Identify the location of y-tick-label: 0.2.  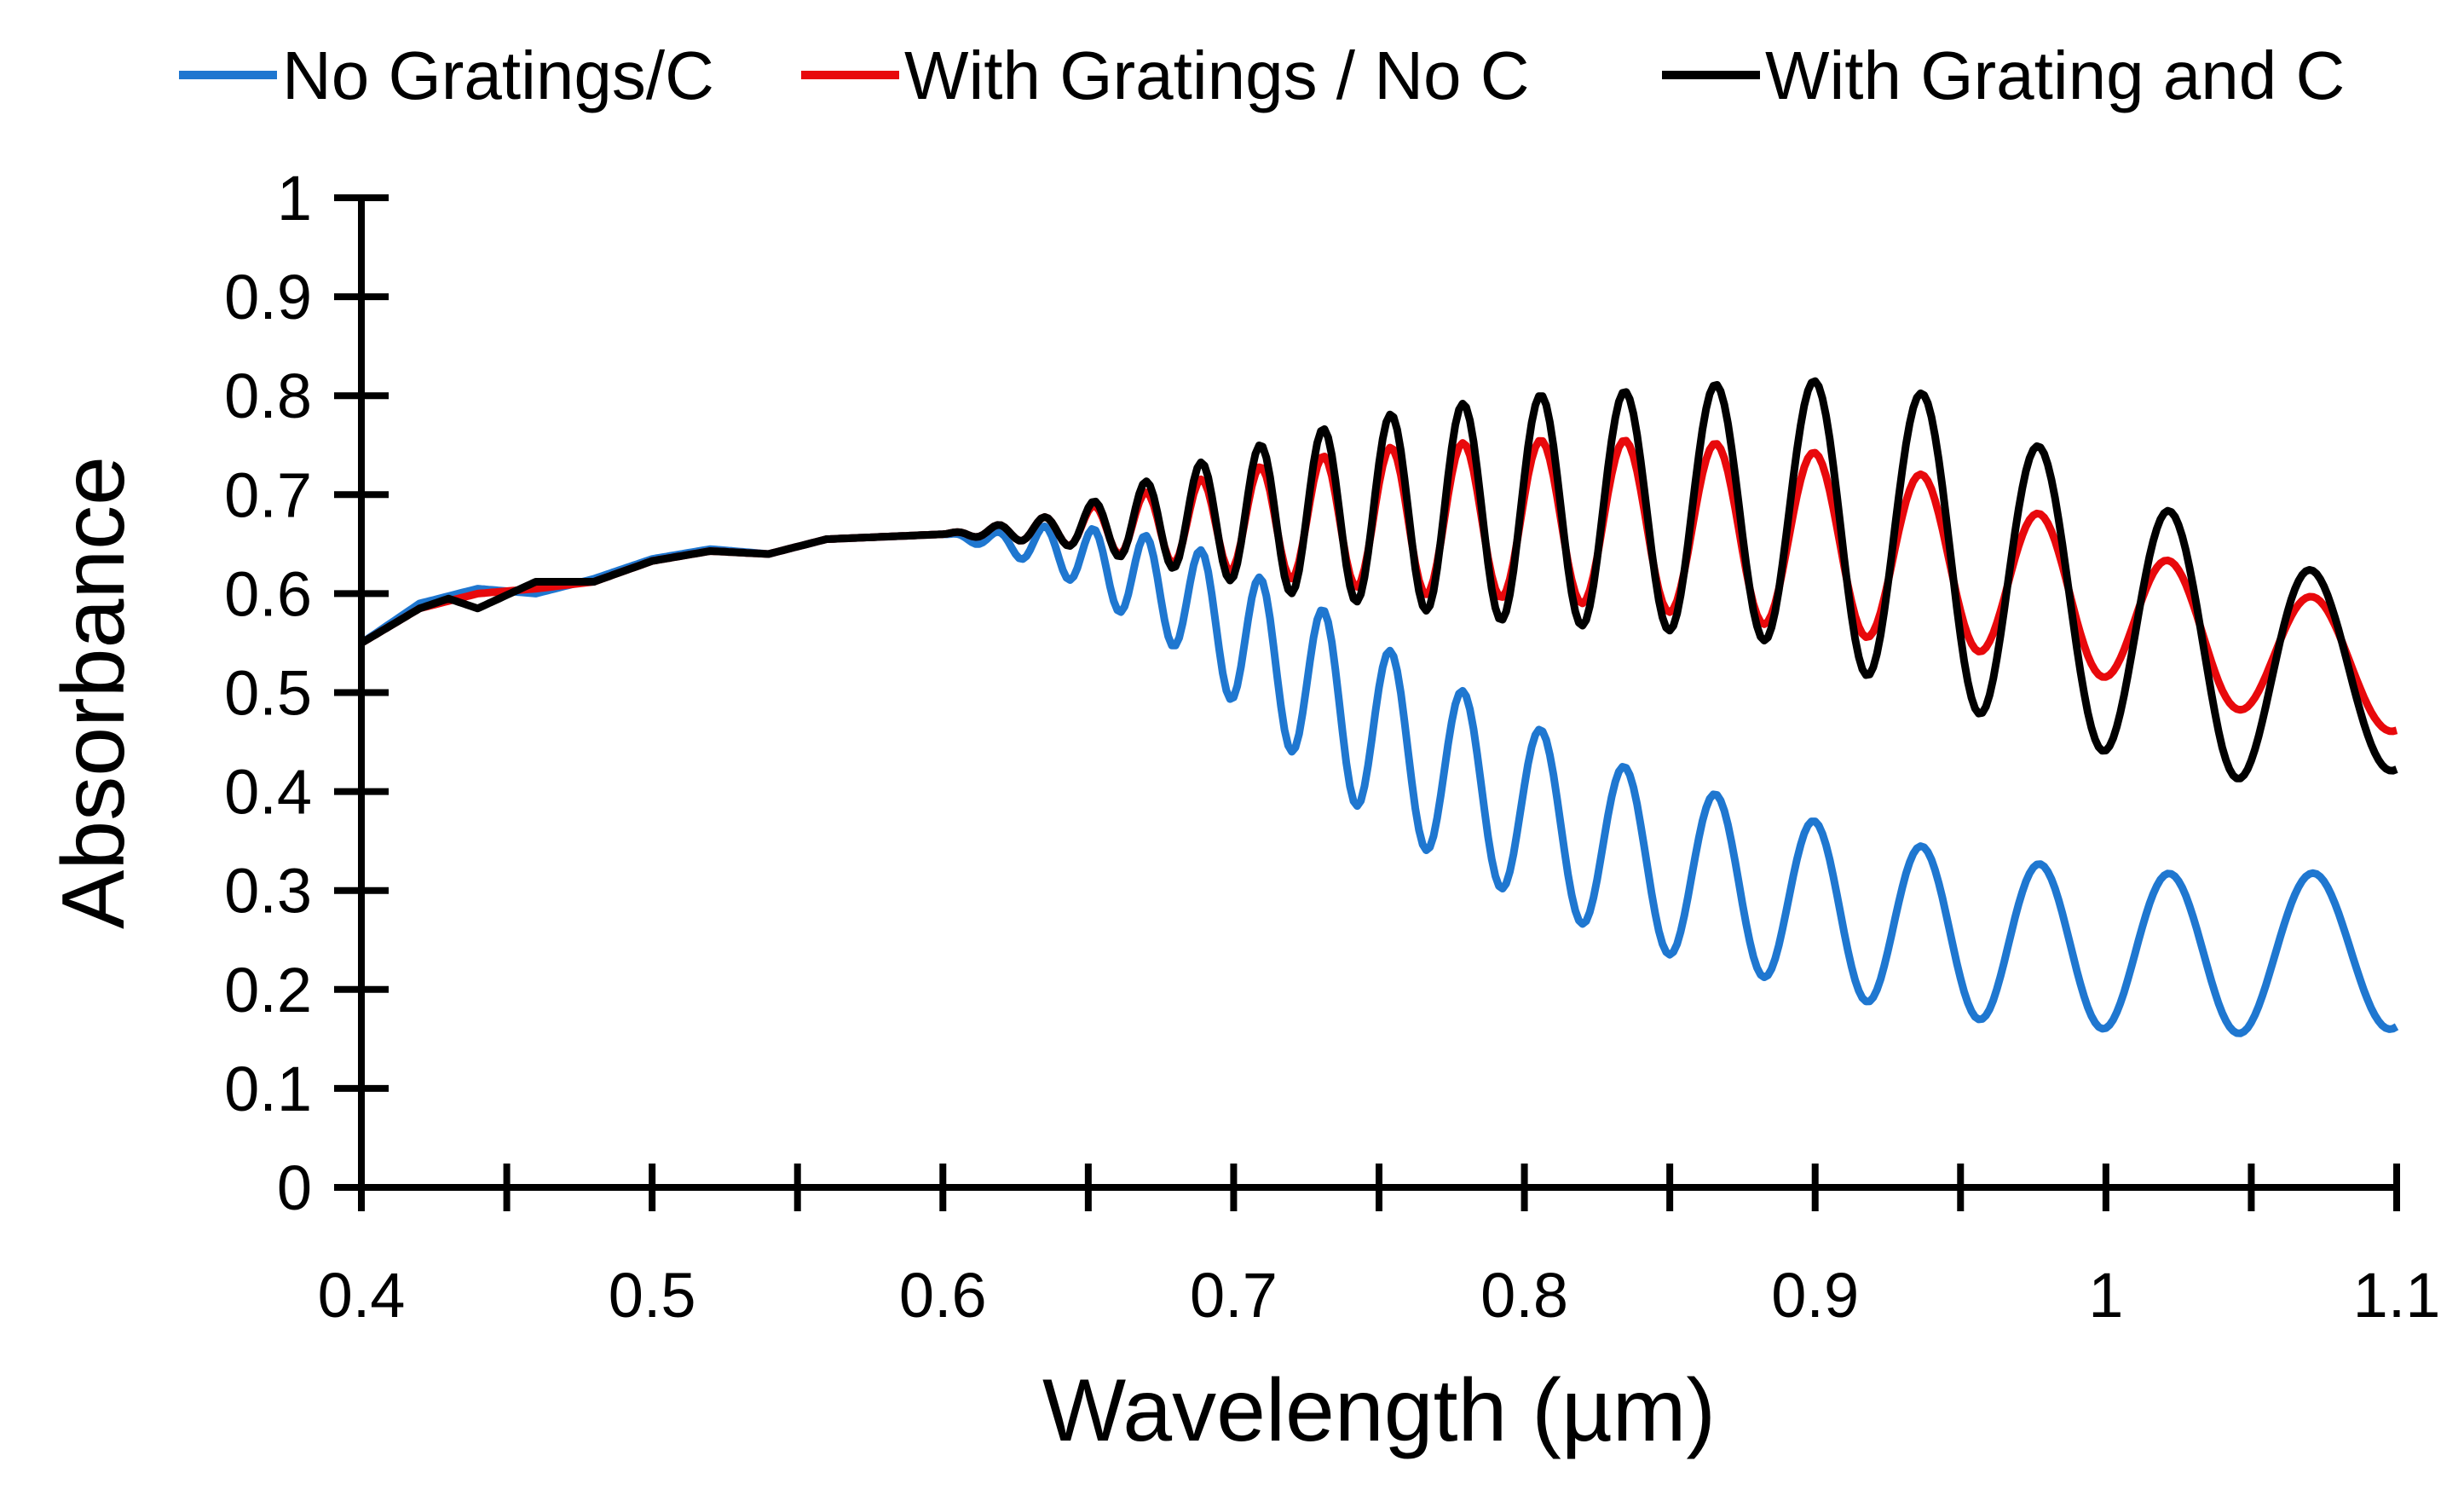
(268, 990).